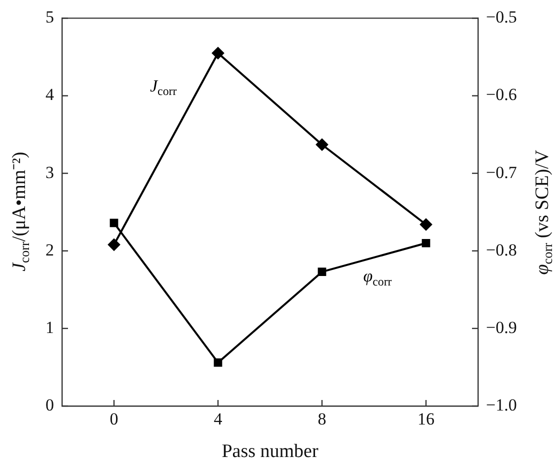  What do you see at coordinates (50, 250) in the screenshot?
I see `y-tick-label: 2` at bounding box center [50, 250].